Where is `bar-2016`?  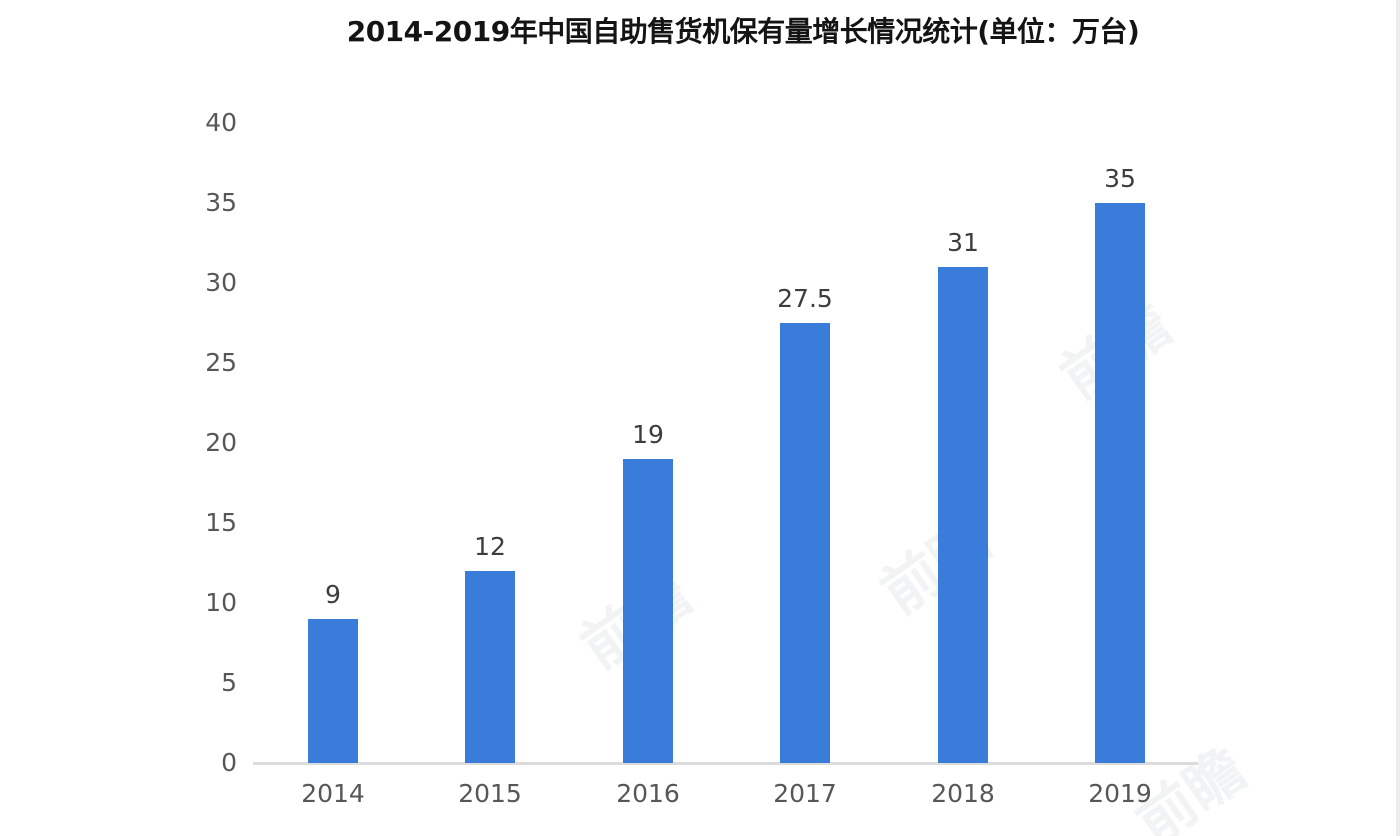 bar-2016 is located at coordinates (648, 611).